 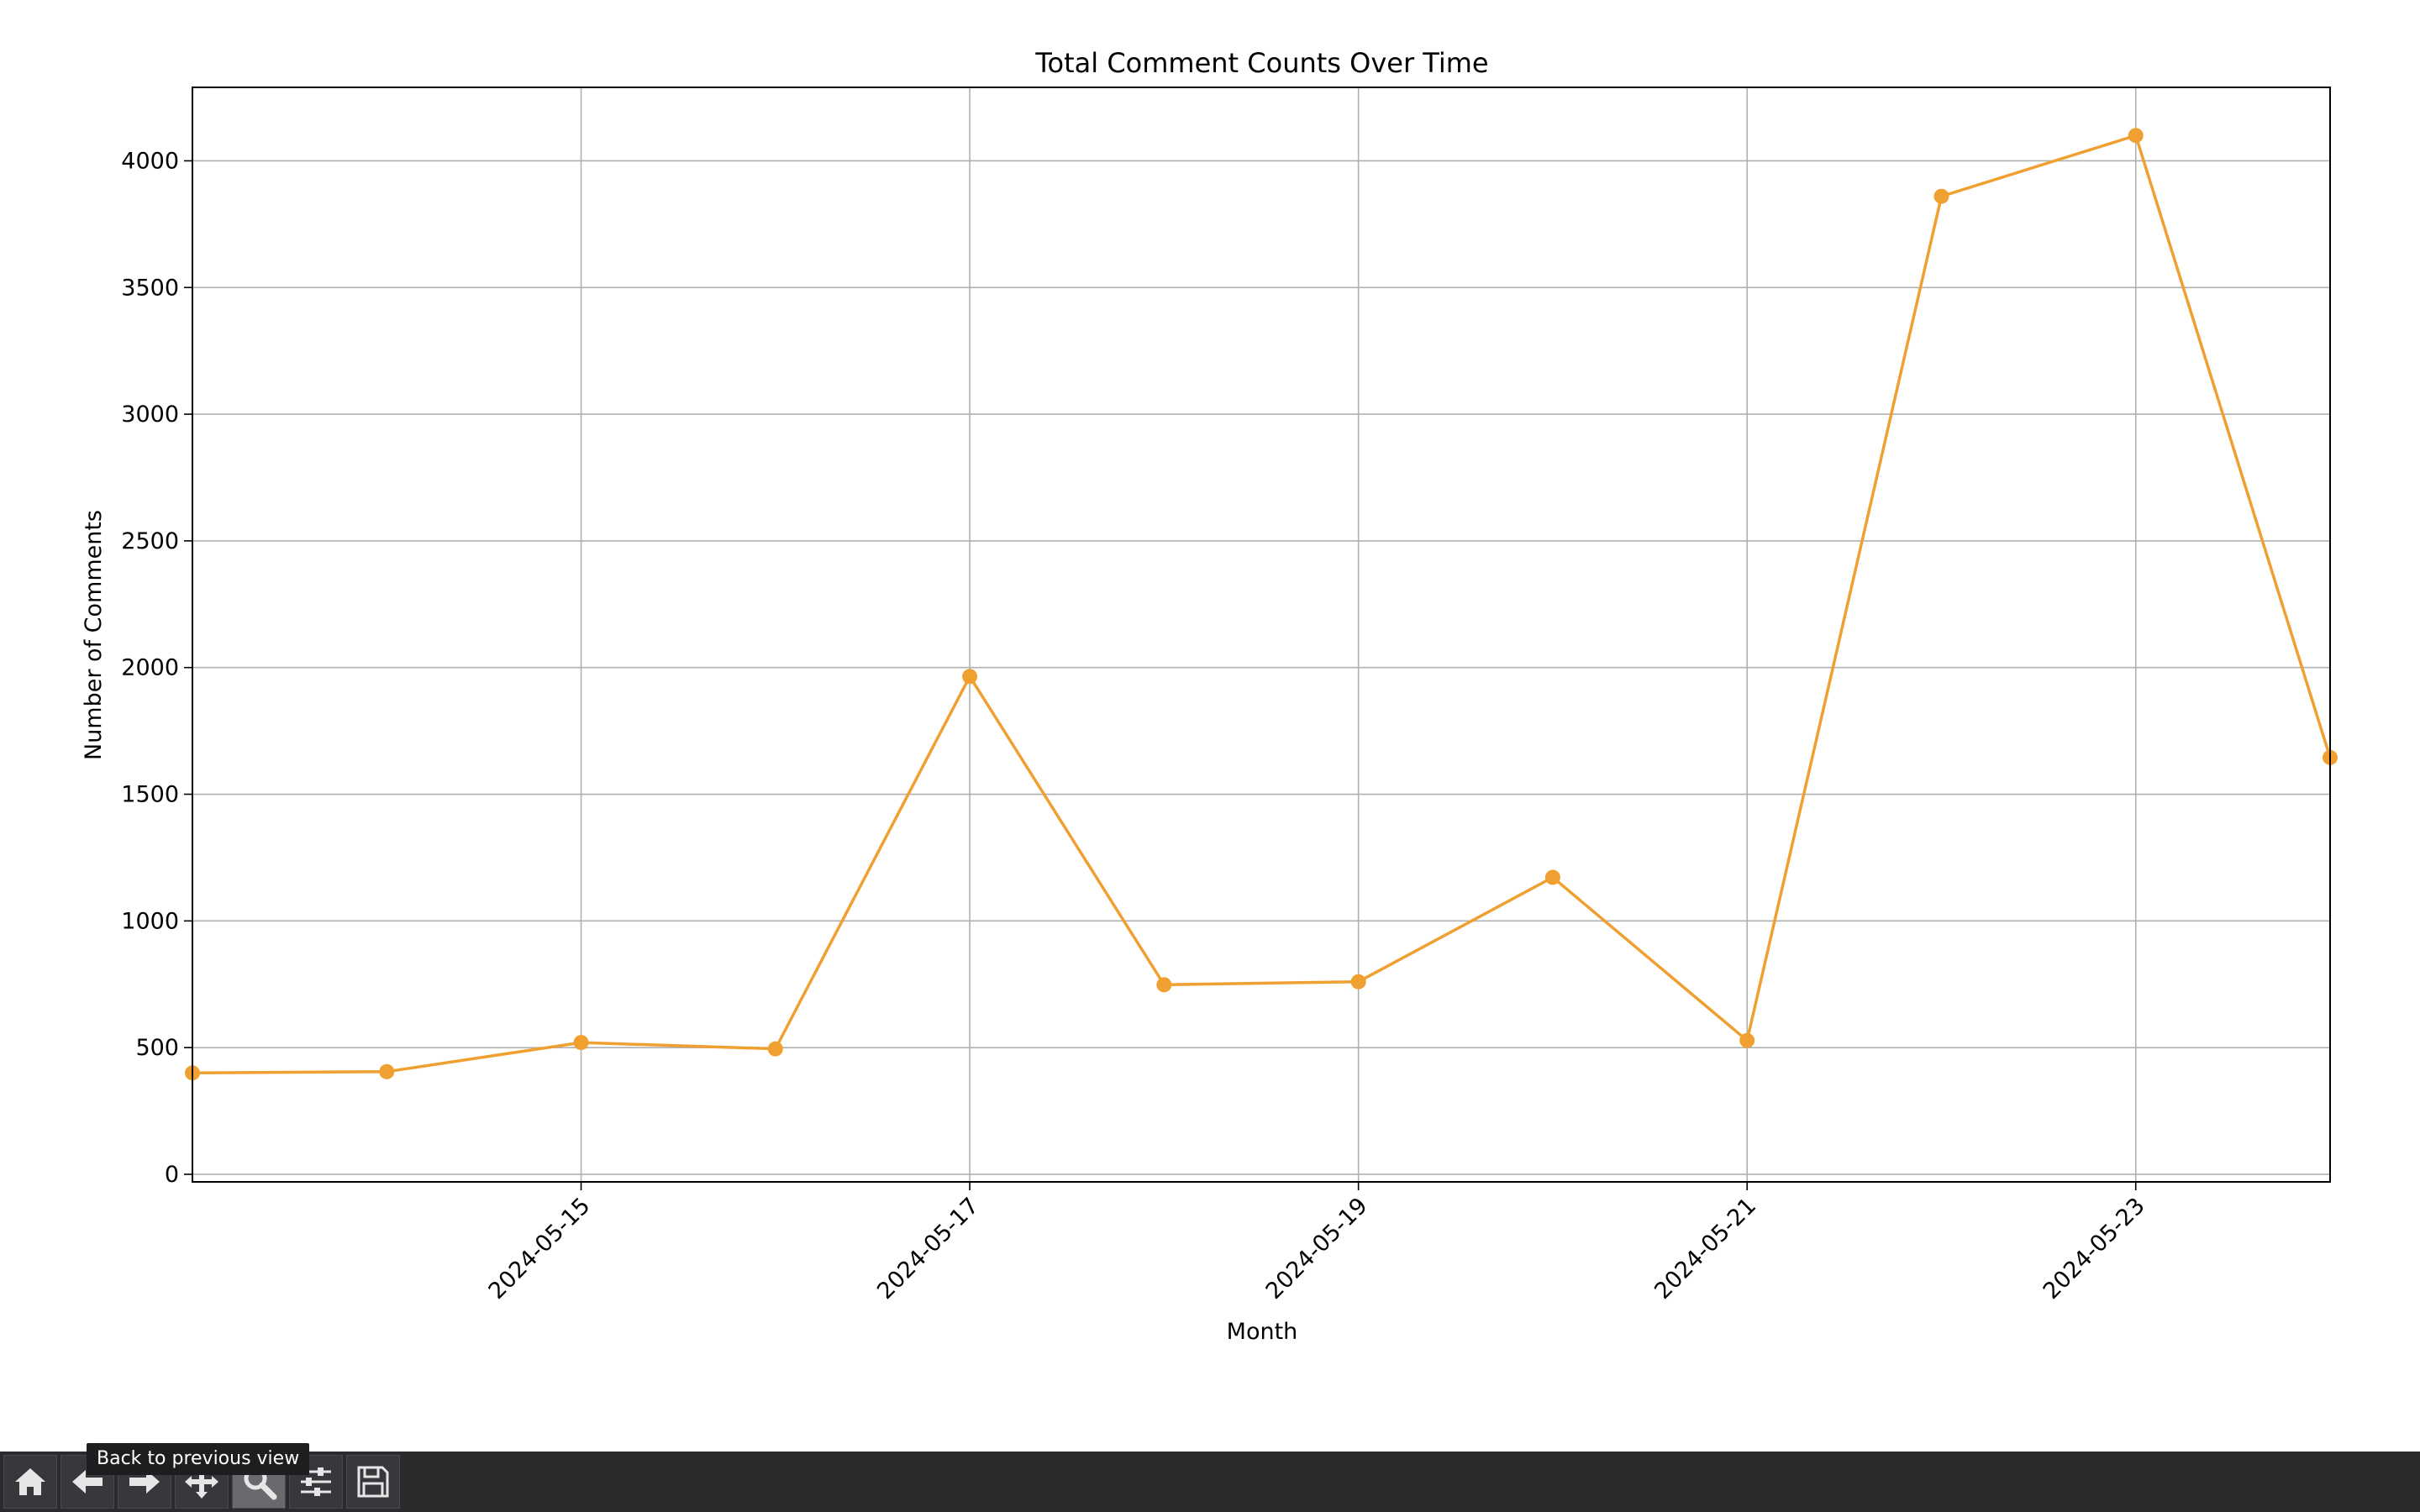 I want to click on navigation-toolbar, so click(x=1210, y=1482).